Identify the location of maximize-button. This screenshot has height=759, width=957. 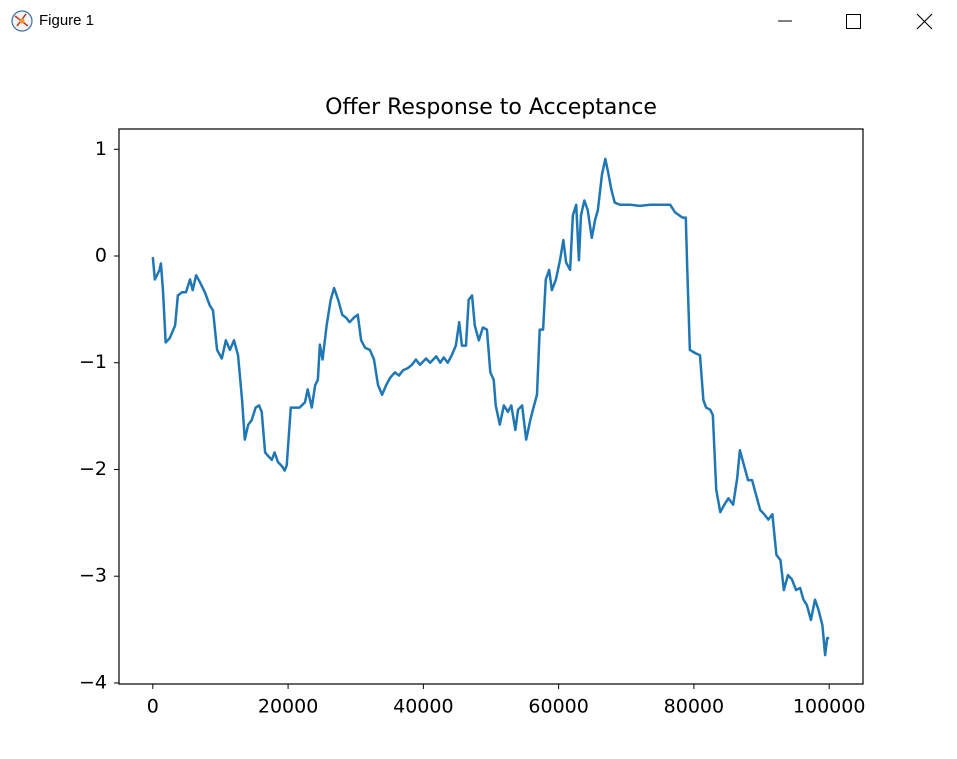
(853, 22).